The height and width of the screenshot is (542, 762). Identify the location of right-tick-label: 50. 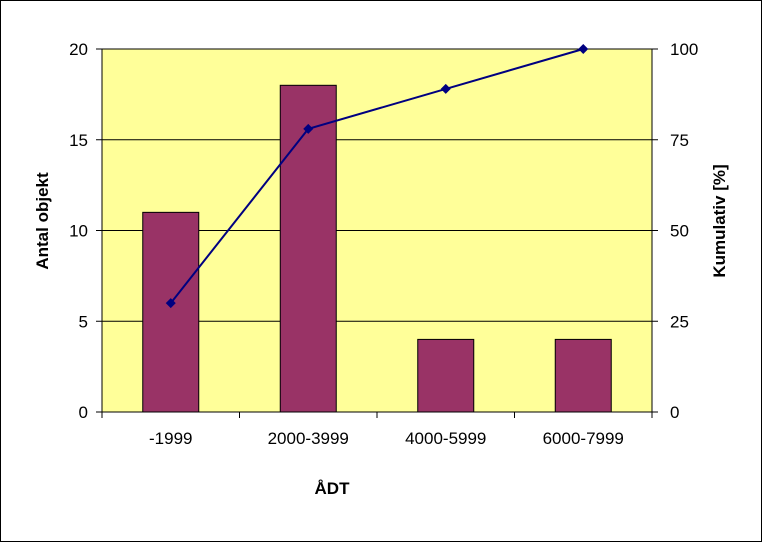
(679, 231).